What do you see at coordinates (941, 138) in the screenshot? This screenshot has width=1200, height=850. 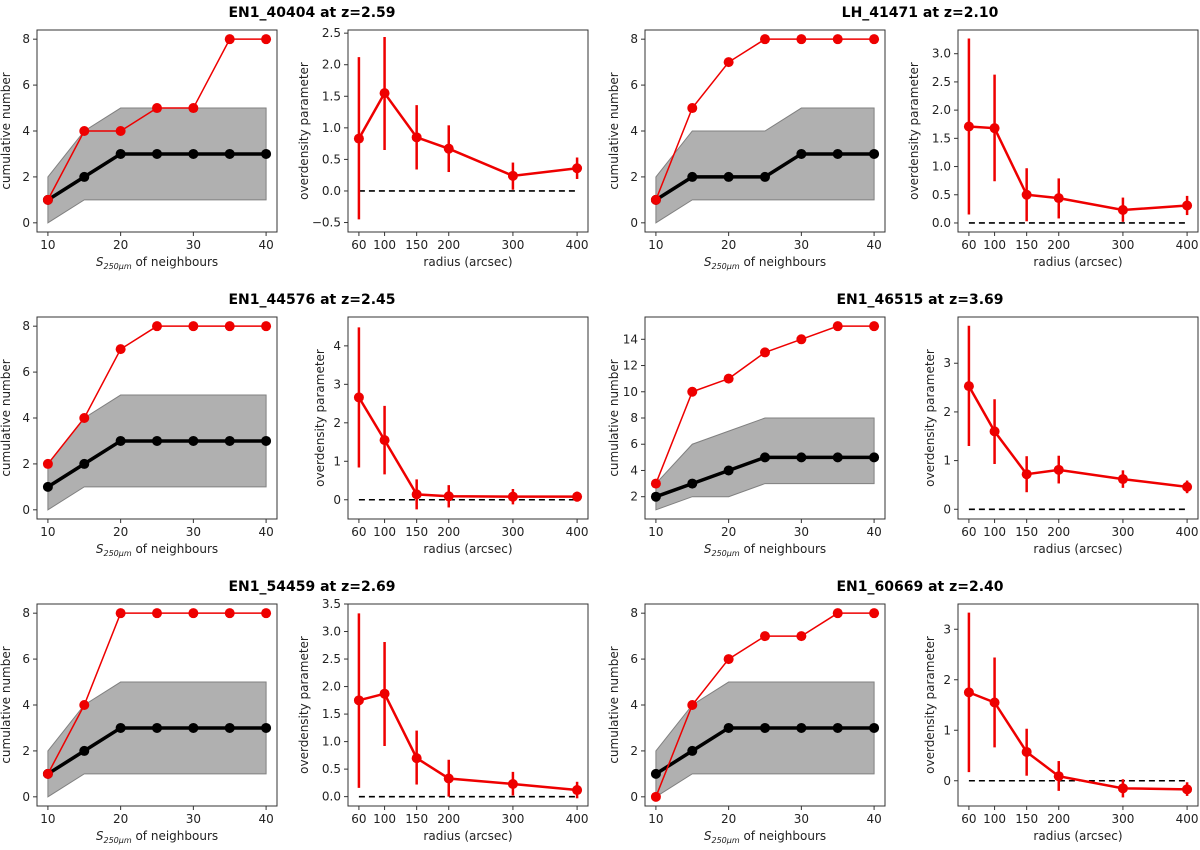 I see `y-tick-label: 1.5` at bounding box center [941, 138].